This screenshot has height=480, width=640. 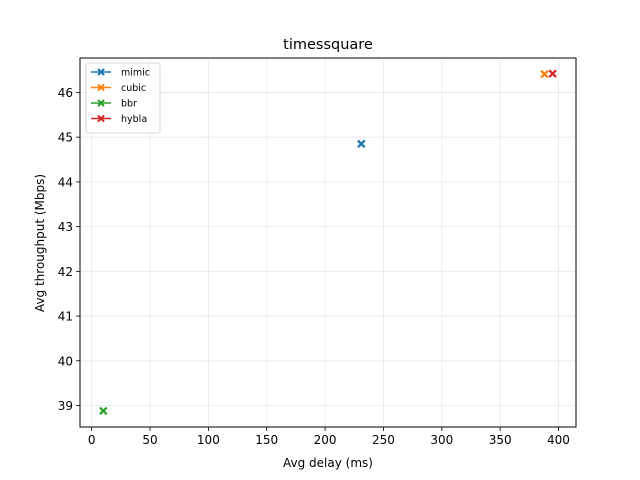 What do you see at coordinates (65, 93) in the screenshot?
I see `y-tick-label: 46` at bounding box center [65, 93].